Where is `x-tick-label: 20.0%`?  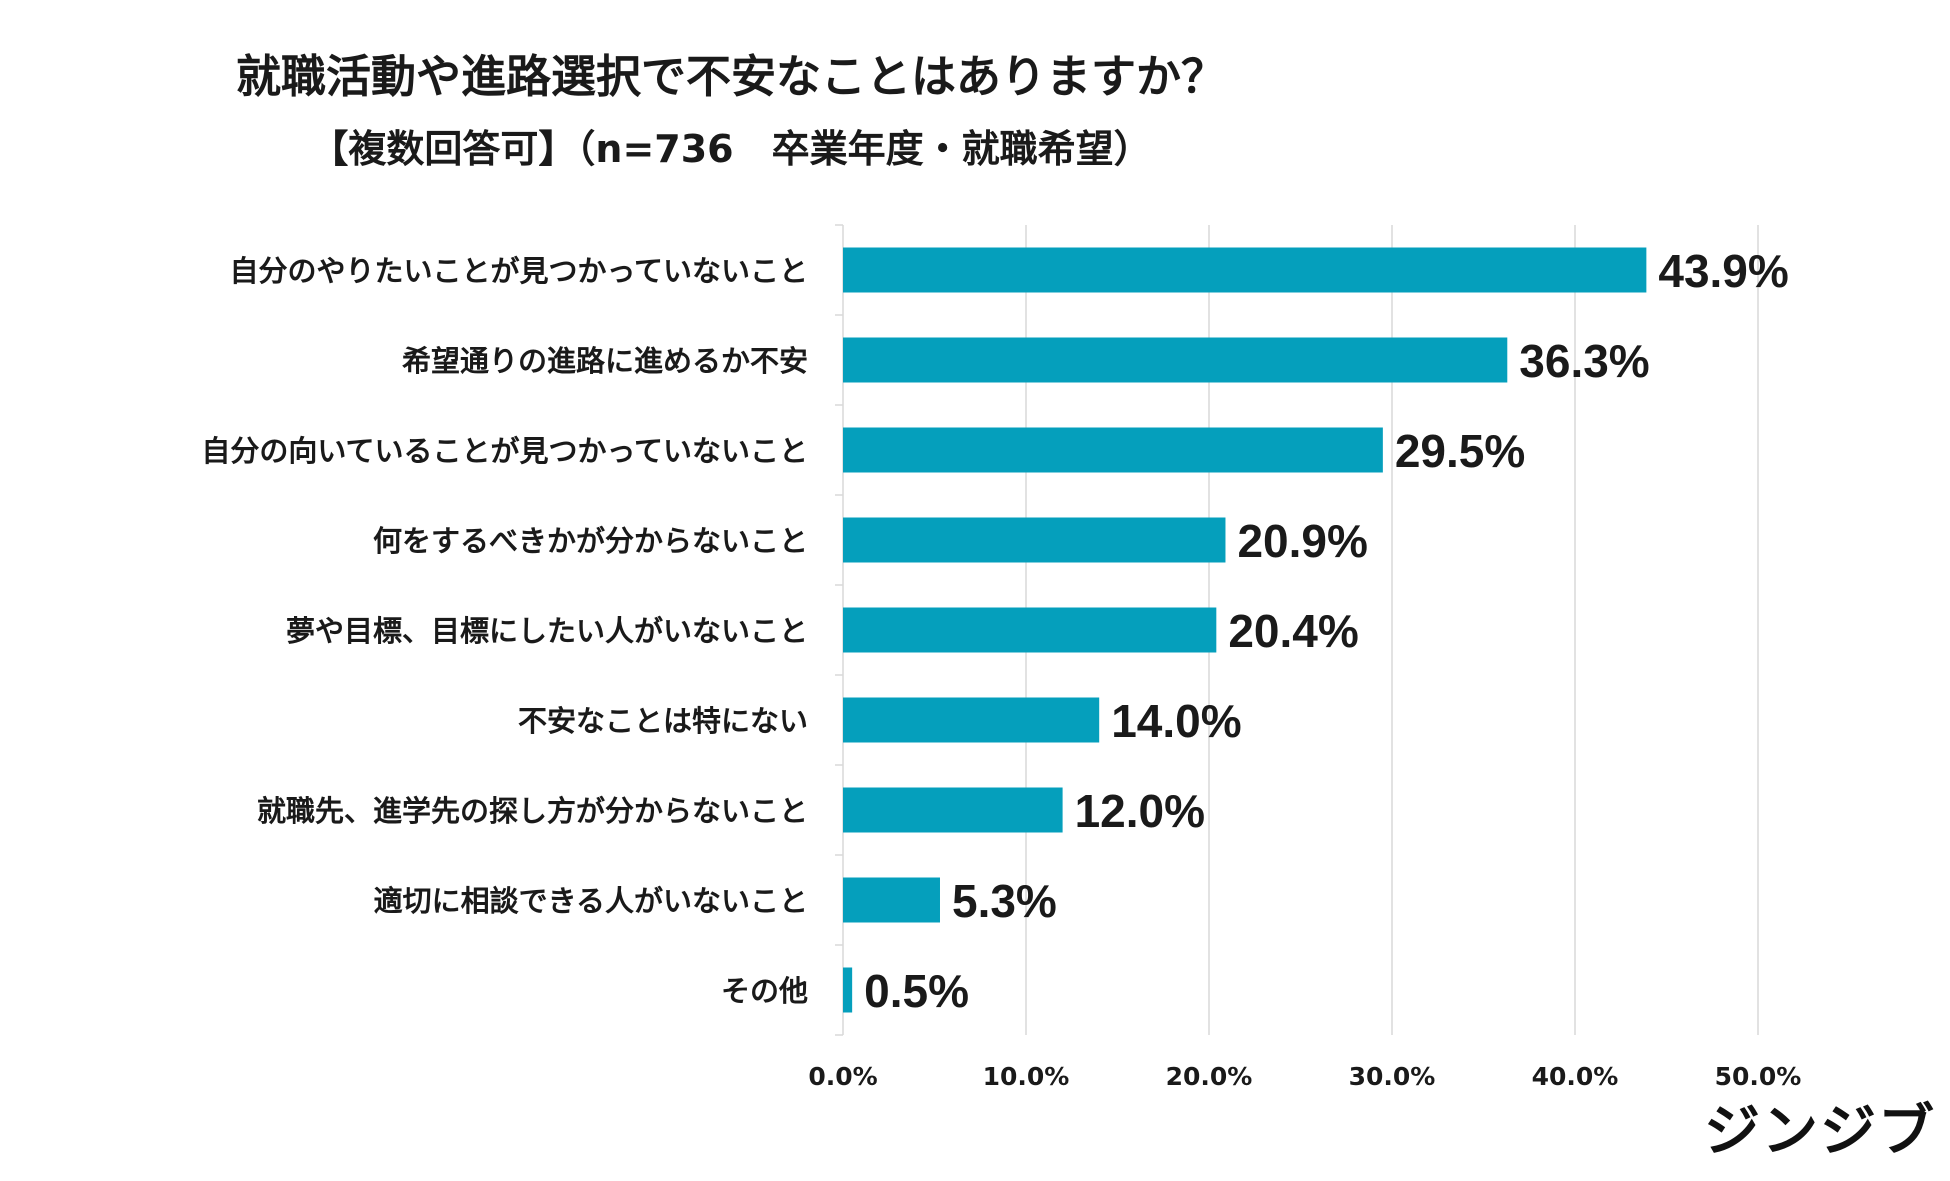 x-tick-label: 20.0% is located at coordinates (1209, 1076).